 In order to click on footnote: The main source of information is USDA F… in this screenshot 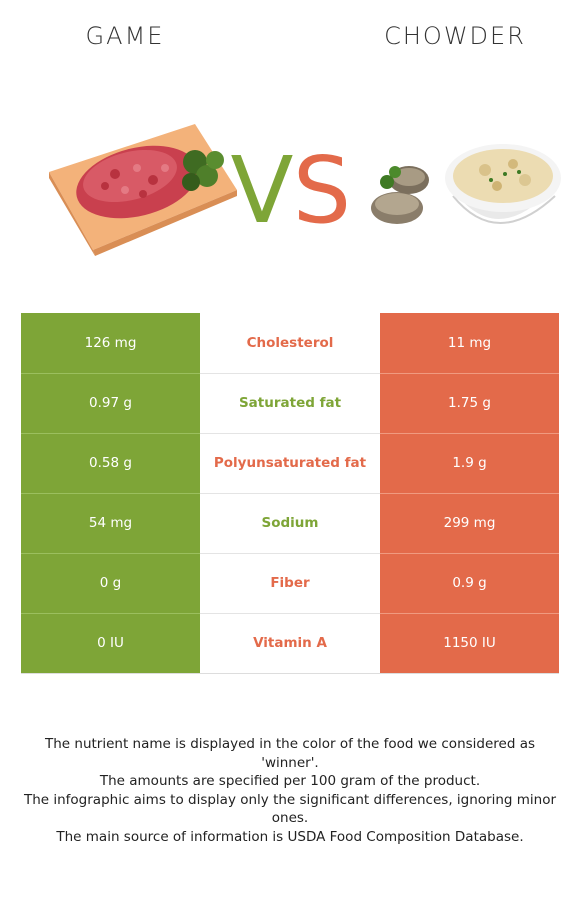, I will do `click(290, 836)`.